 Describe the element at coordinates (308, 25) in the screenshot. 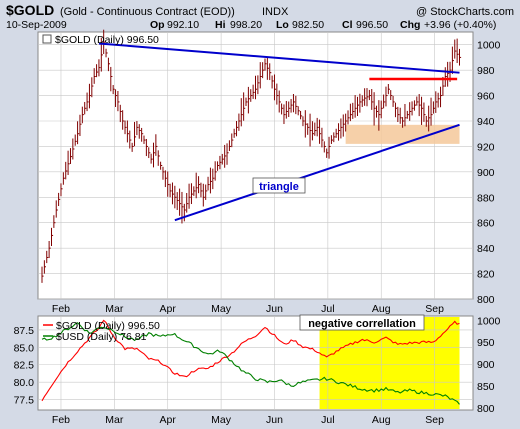

I see `low-value: 982.50` at that location.